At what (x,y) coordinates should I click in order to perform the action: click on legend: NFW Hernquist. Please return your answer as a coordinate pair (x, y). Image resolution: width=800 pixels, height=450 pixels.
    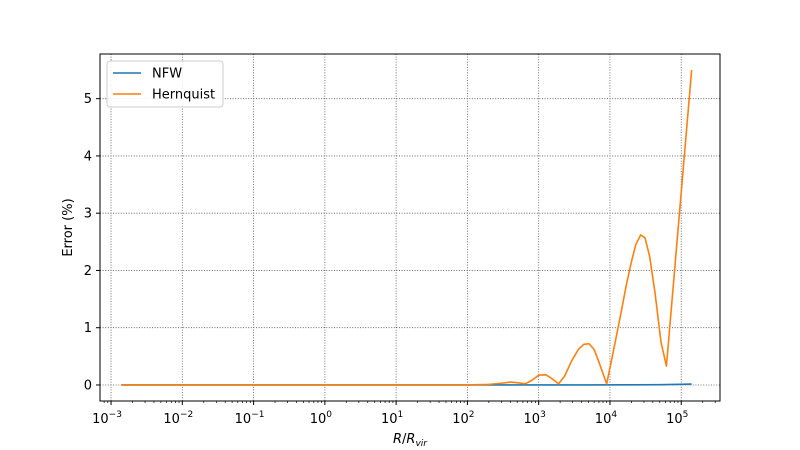
    Looking at the image, I should click on (165, 84).